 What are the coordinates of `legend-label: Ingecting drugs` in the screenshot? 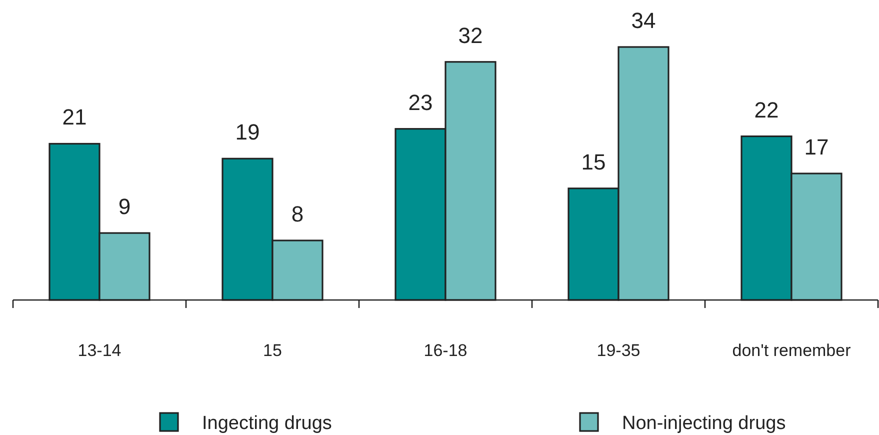 It's located at (267, 423).